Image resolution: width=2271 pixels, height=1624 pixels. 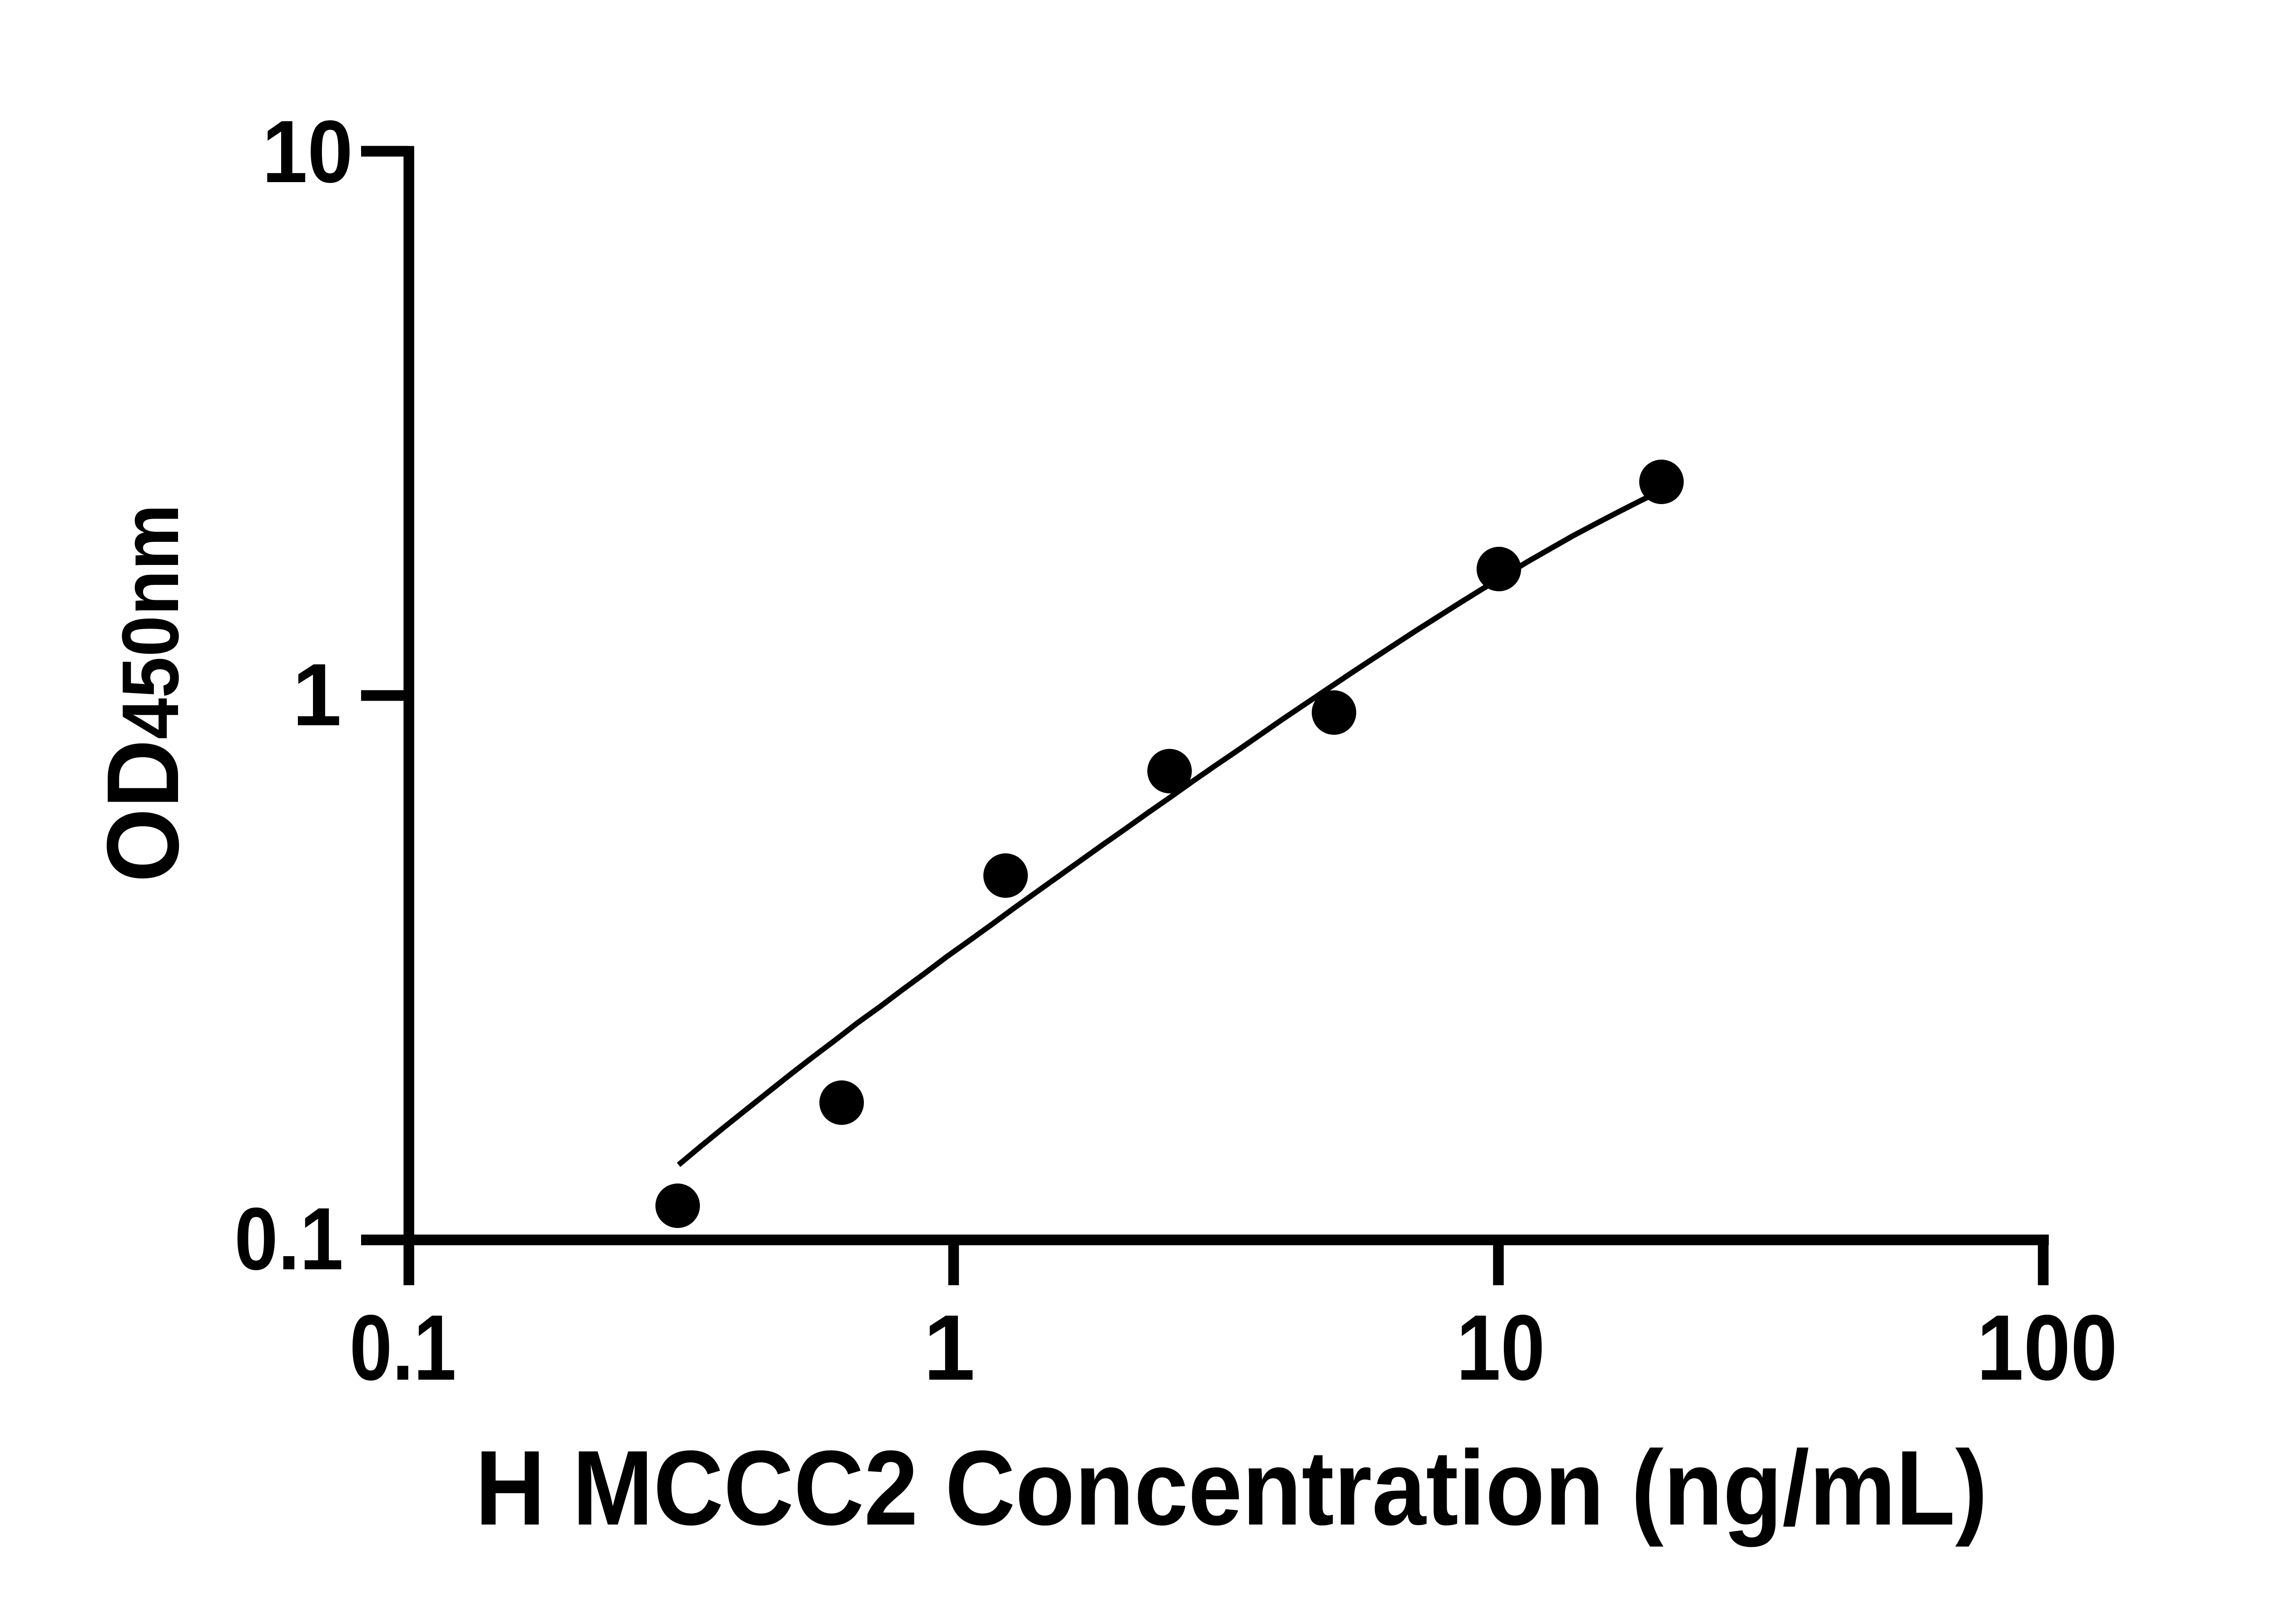 I want to click on svg-text: H MCCC2 Concentration (ng/mL), so click(x=1231, y=1487).